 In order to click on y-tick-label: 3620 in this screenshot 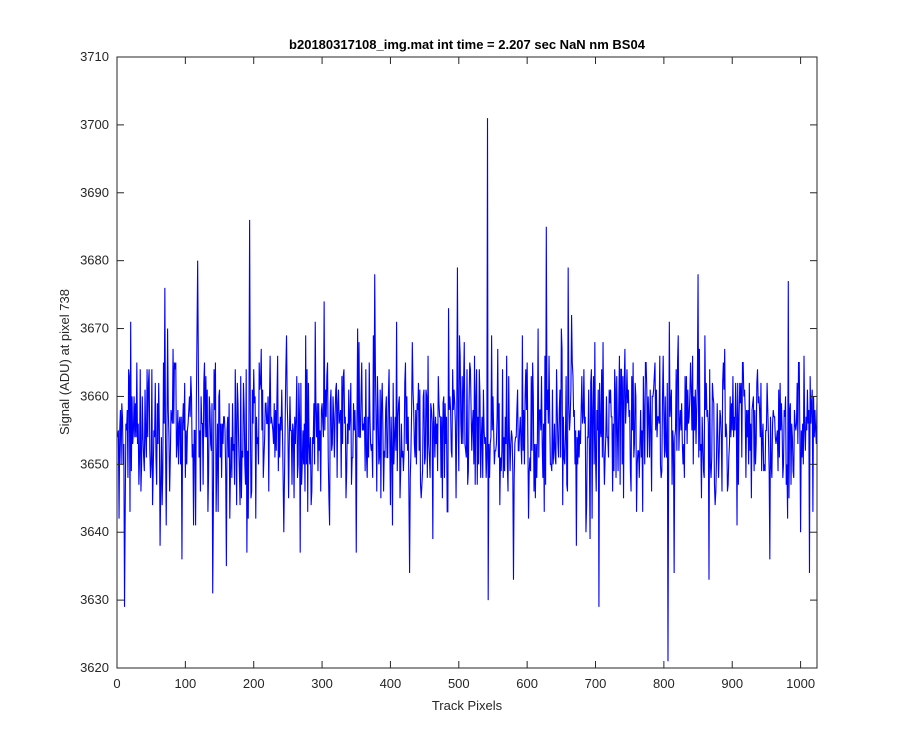, I will do `click(94, 667)`.